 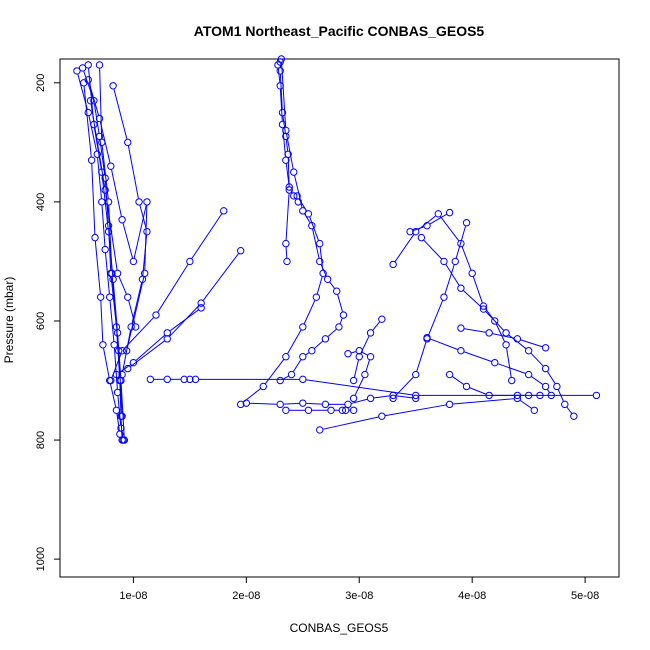 I want to click on x-axis-label: CONBAS_GEOS5, so click(x=339, y=628).